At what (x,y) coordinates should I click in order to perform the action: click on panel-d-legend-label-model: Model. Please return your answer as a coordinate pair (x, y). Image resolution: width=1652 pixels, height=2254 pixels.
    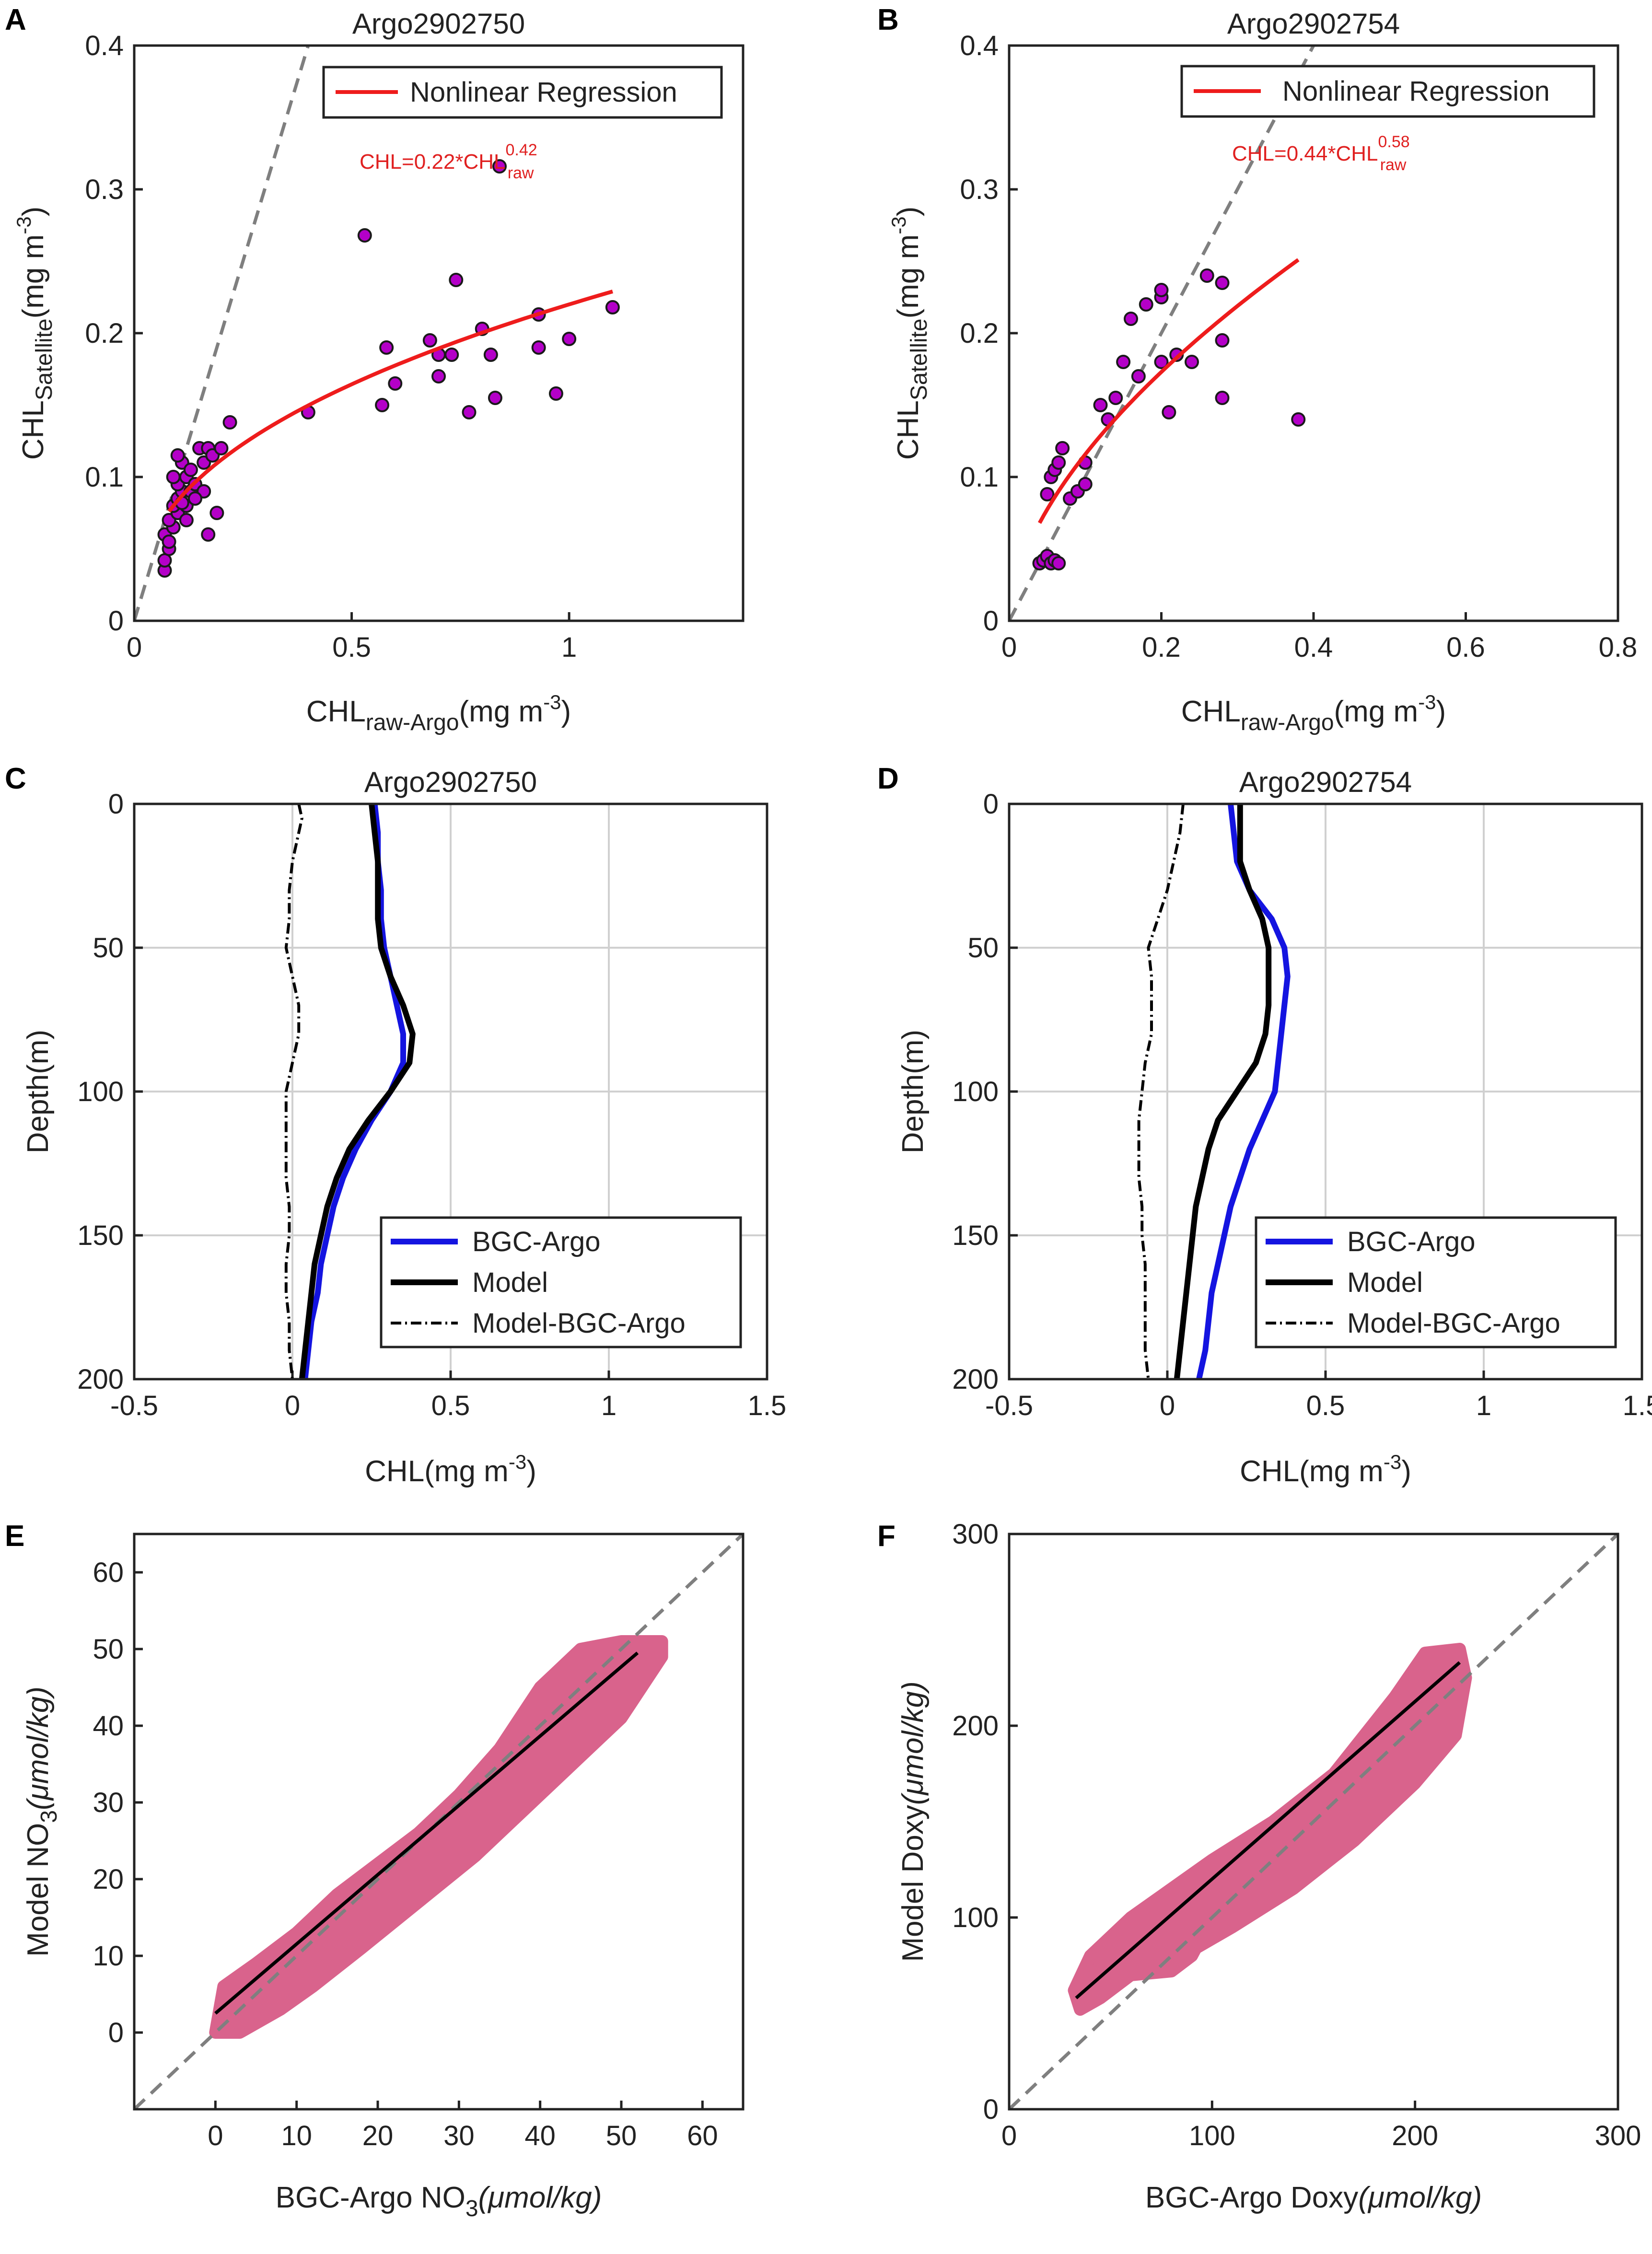
    Looking at the image, I should click on (1385, 1282).